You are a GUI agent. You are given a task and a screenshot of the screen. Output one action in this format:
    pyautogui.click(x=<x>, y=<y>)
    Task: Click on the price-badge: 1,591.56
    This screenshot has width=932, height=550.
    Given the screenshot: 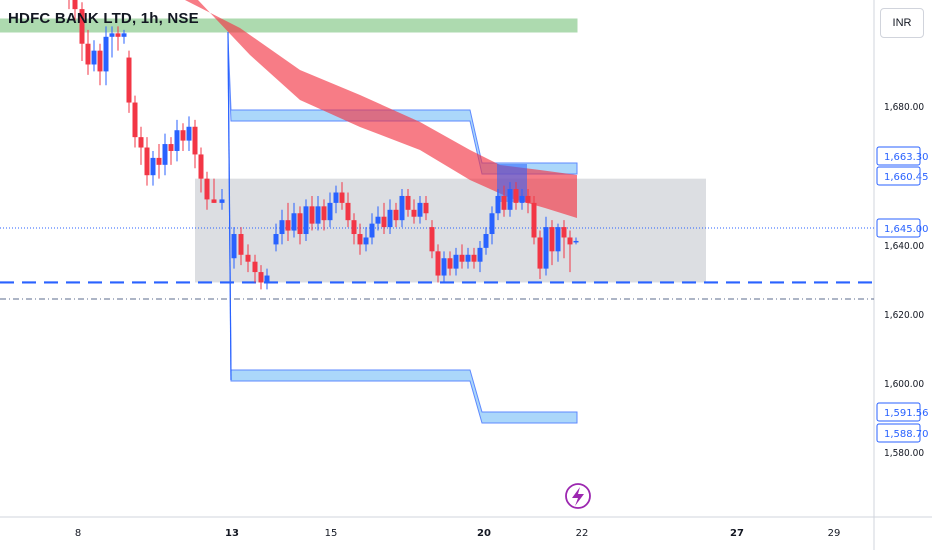 What is the action you would take?
    pyautogui.click(x=902, y=412)
    